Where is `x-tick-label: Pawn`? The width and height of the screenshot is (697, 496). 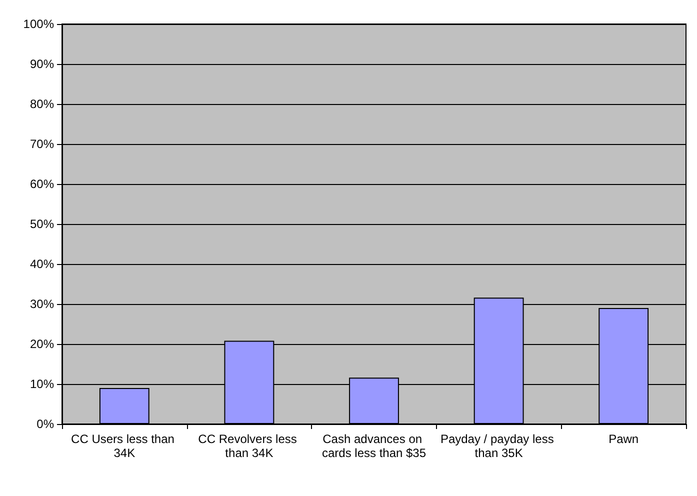 x-tick-label: Pawn is located at coordinates (623, 439).